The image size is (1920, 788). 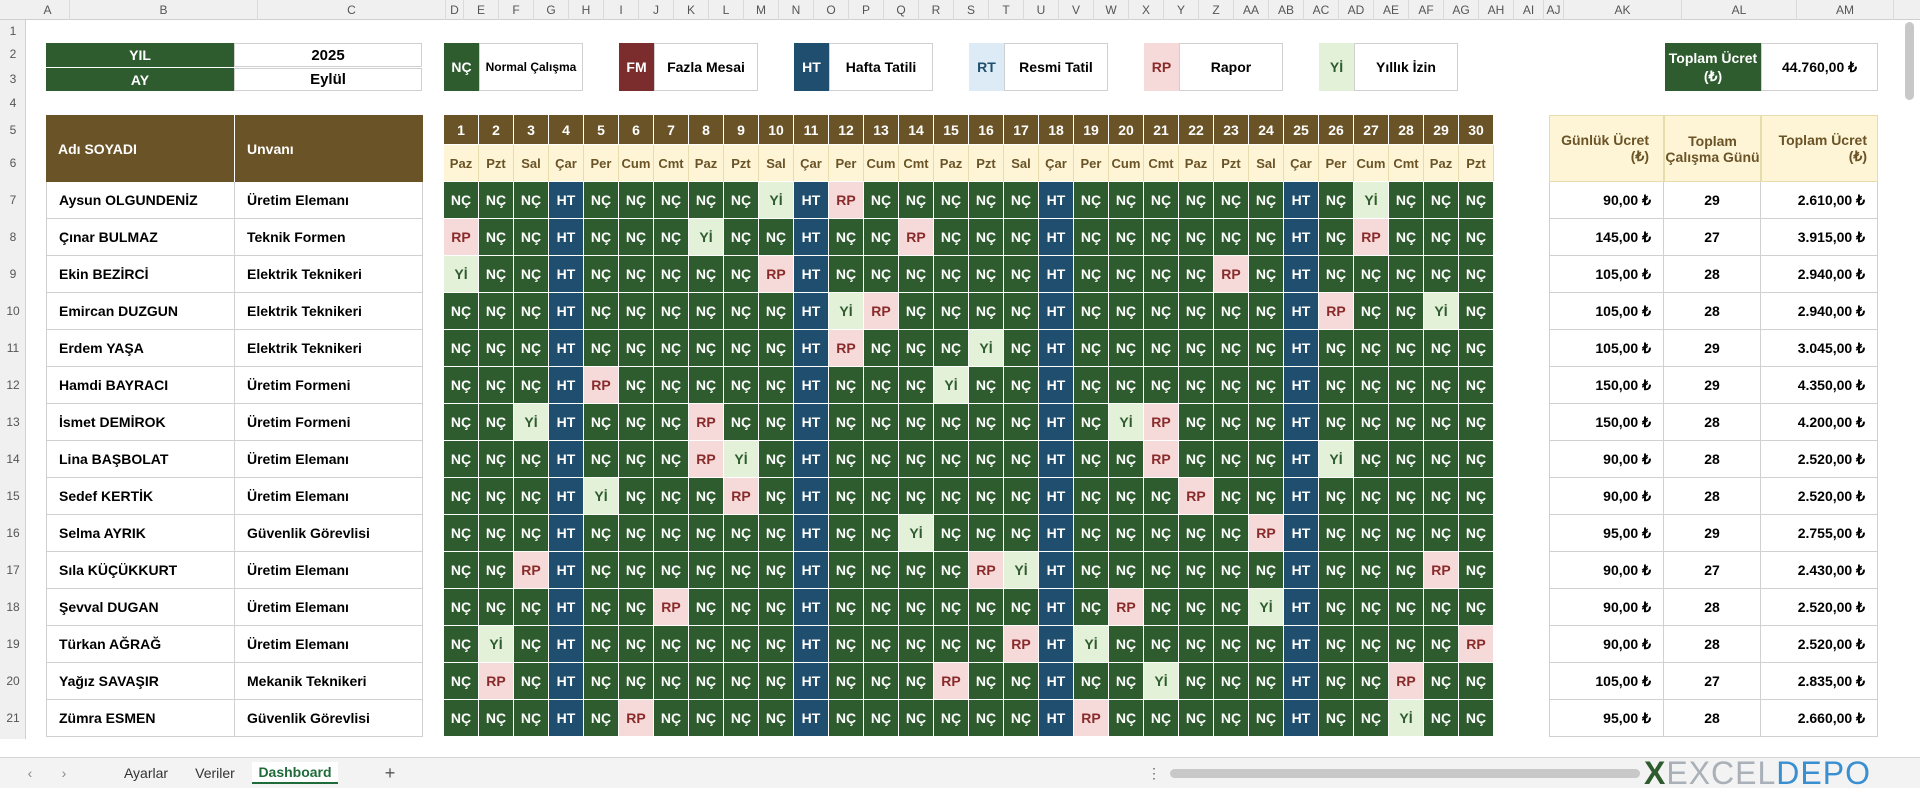 I want to click on column-header: A, so click(x=48, y=10).